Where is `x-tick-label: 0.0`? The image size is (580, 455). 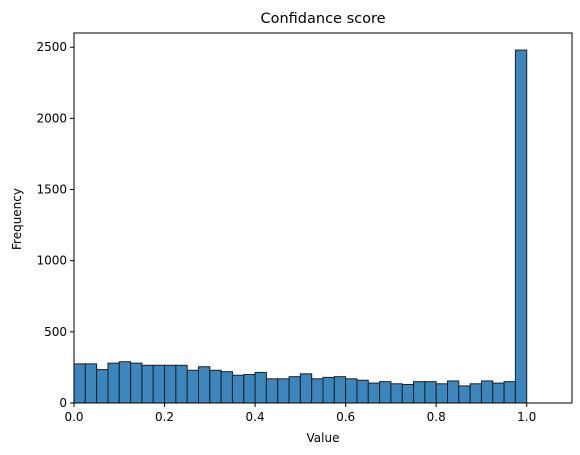 x-tick-label: 0.0 is located at coordinates (73, 417).